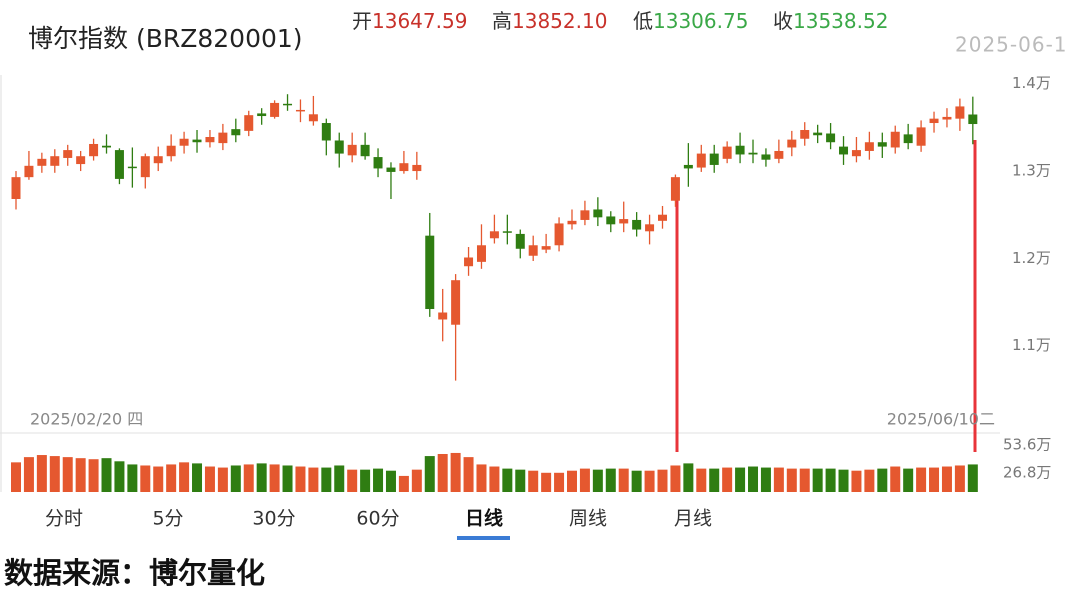  Describe the element at coordinates (134, 573) in the screenshot. I see `footer: 数据来源：博尔量化` at that location.